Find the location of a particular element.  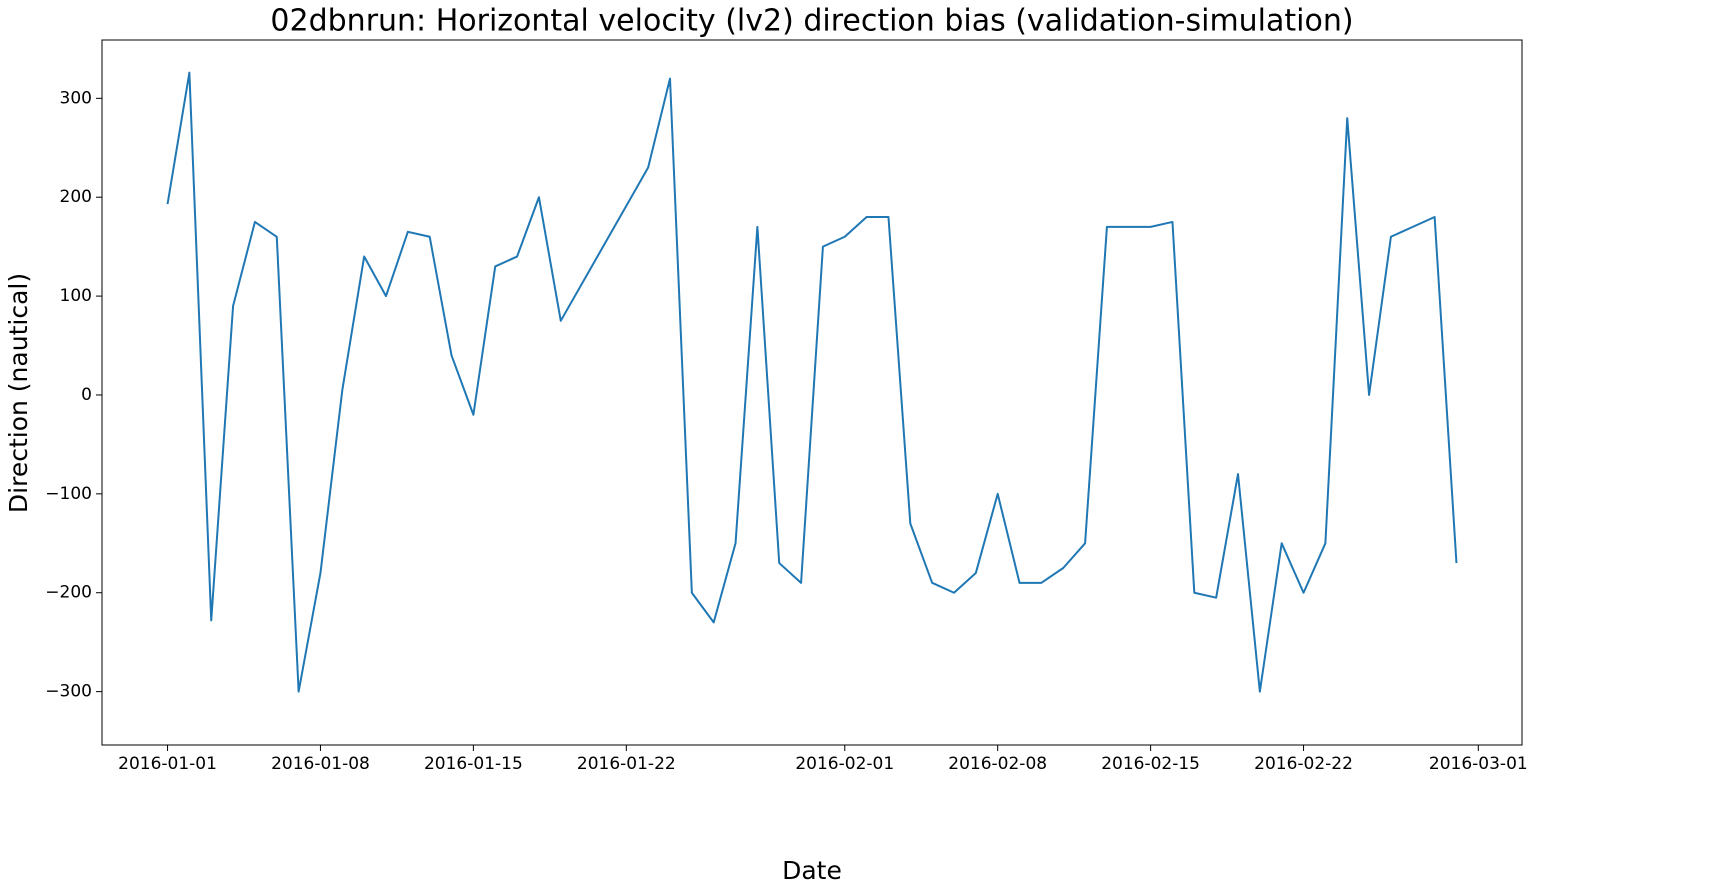

y-axis-label: Direction (nautical) is located at coordinates (18, 393).